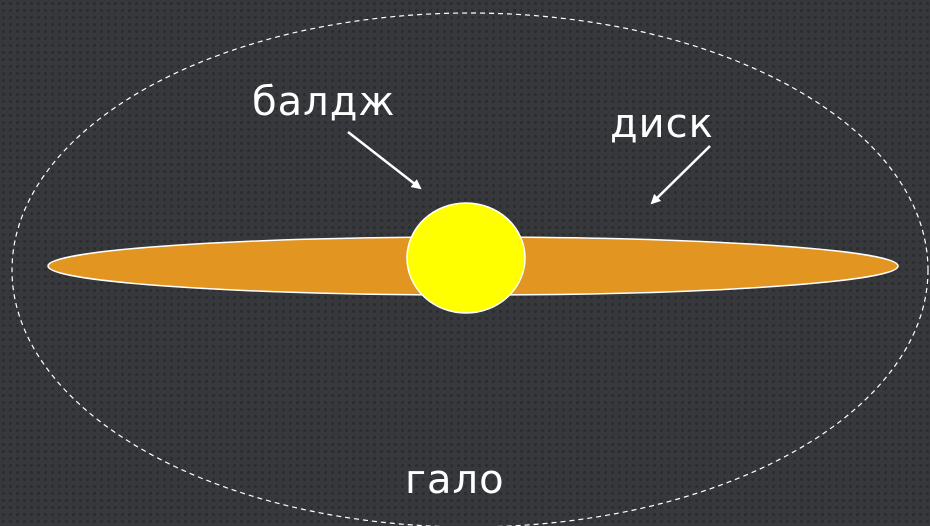 The image size is (930, 526). I want to click on disk-label: диск, so click(662, 124).